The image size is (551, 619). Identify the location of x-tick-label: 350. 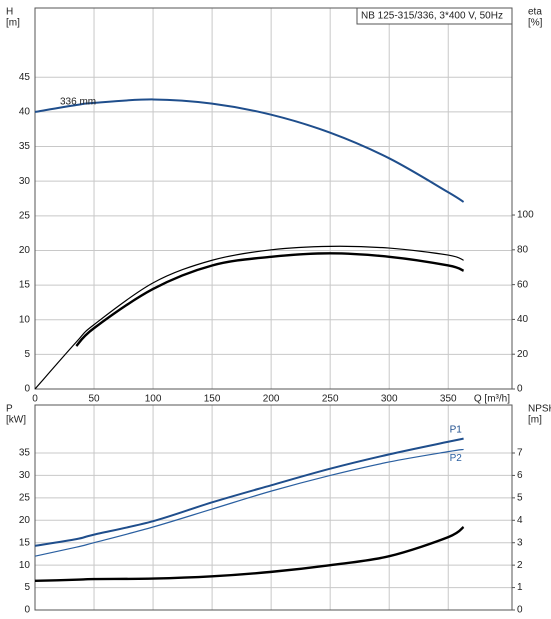
(448, 399).